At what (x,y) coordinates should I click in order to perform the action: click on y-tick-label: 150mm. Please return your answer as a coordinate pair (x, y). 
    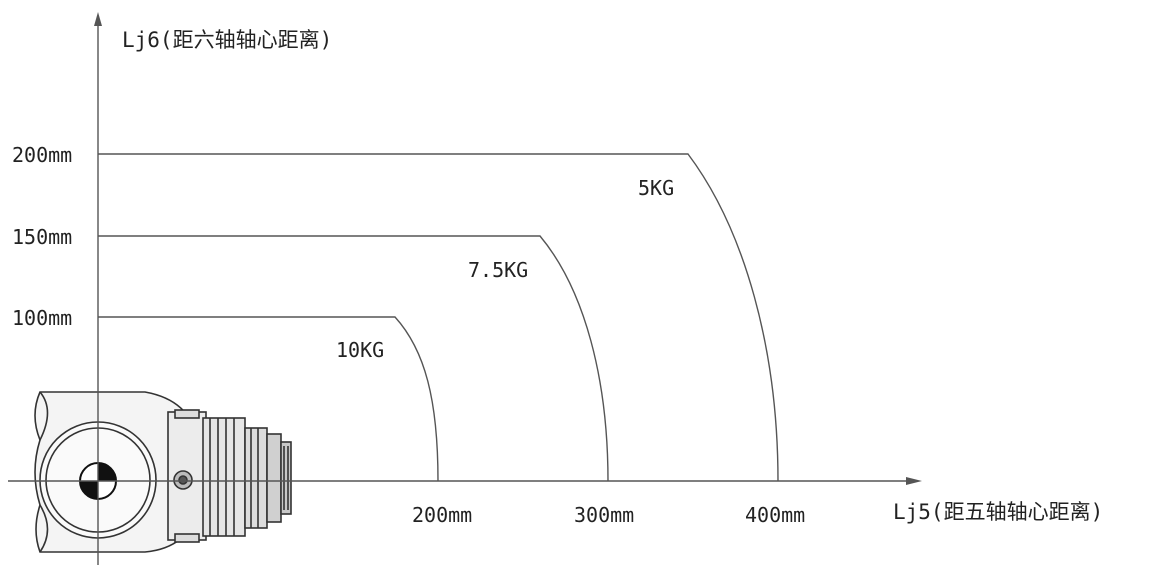
    Looking at the image, I should click on (42, 237).